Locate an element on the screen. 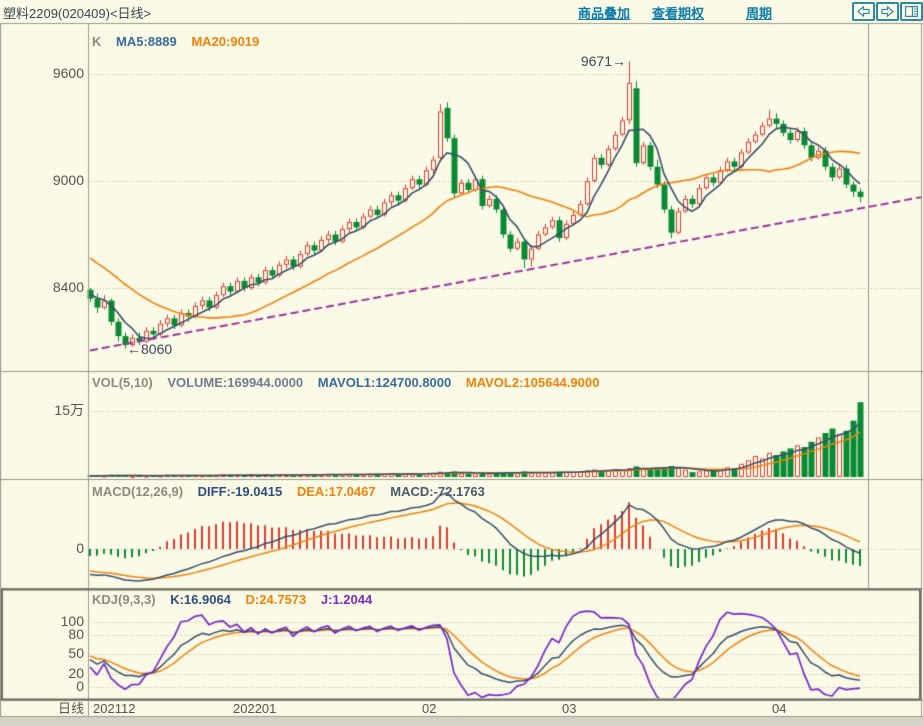  price-annotation: ←8060 is located at coordinates (150, 348).